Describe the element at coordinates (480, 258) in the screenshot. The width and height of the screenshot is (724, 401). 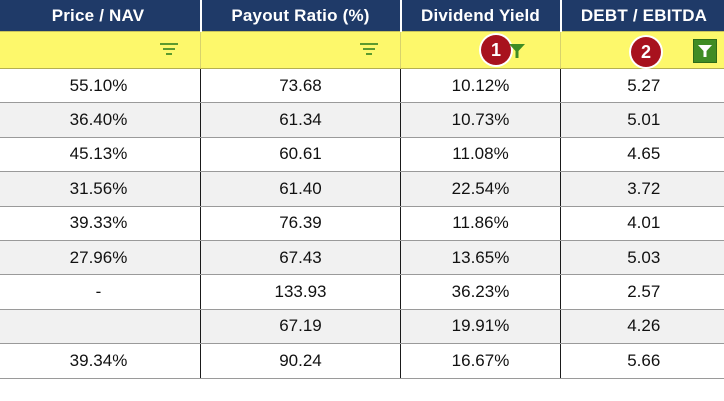
I see `cell-dividend-yield: 13.65%` at that location.